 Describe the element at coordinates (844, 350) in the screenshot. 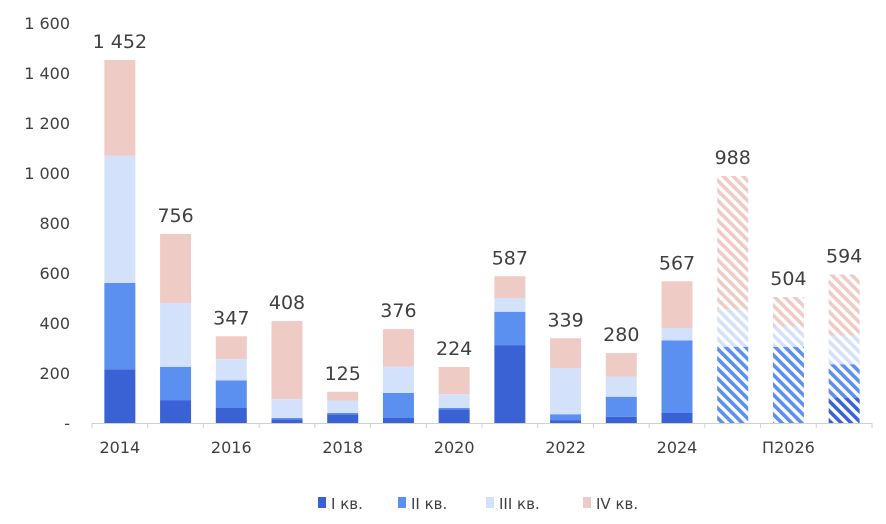

I see `bar-segment-2027-q3` at that location.